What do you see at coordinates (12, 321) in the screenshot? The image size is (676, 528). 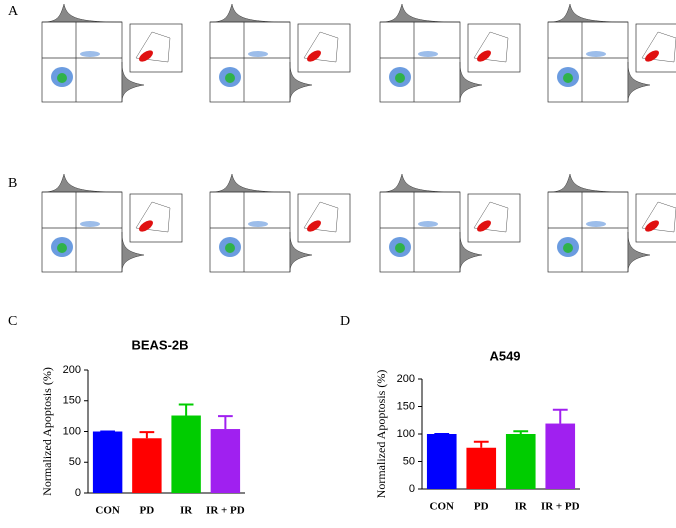 I see `panel-label: C` at bounding box center [12, 321].